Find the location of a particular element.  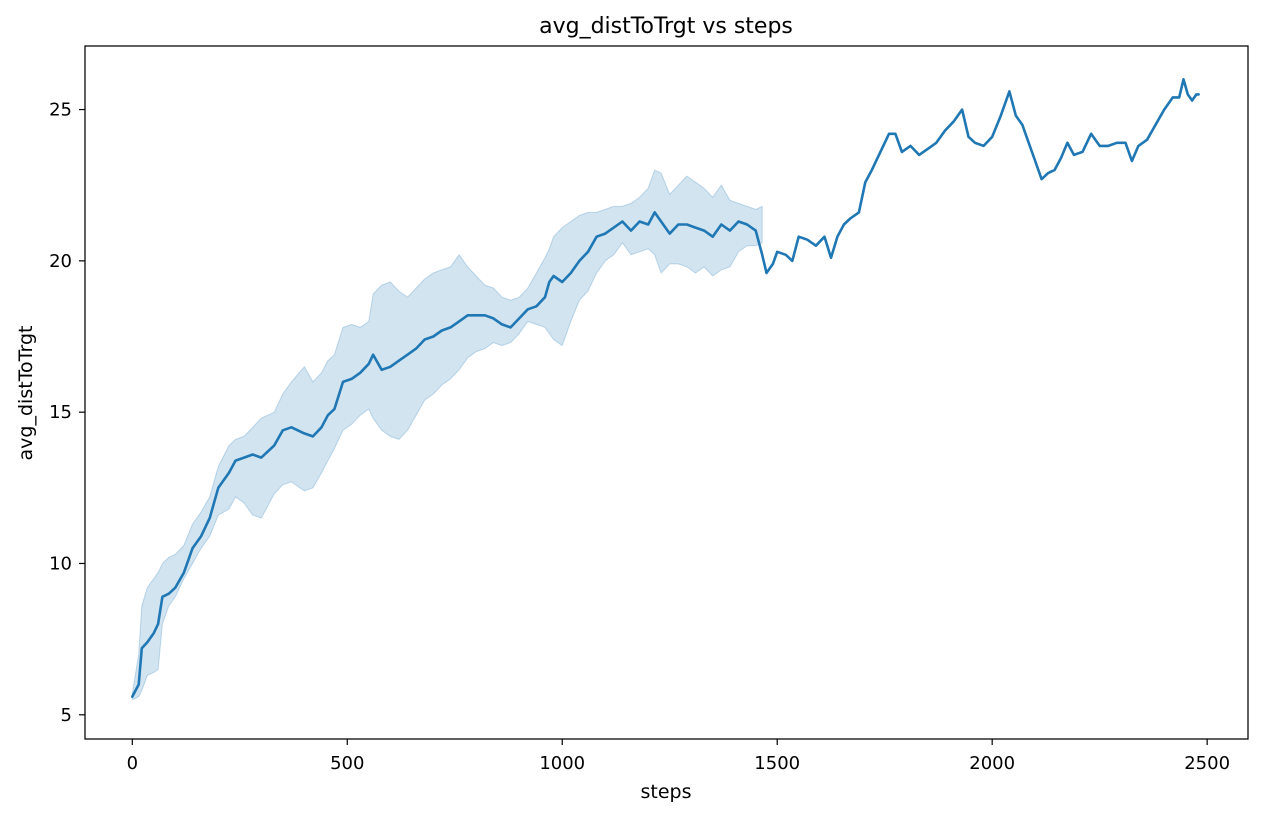

x-tick-label: 2500 is located at coordinates (1207, 763).